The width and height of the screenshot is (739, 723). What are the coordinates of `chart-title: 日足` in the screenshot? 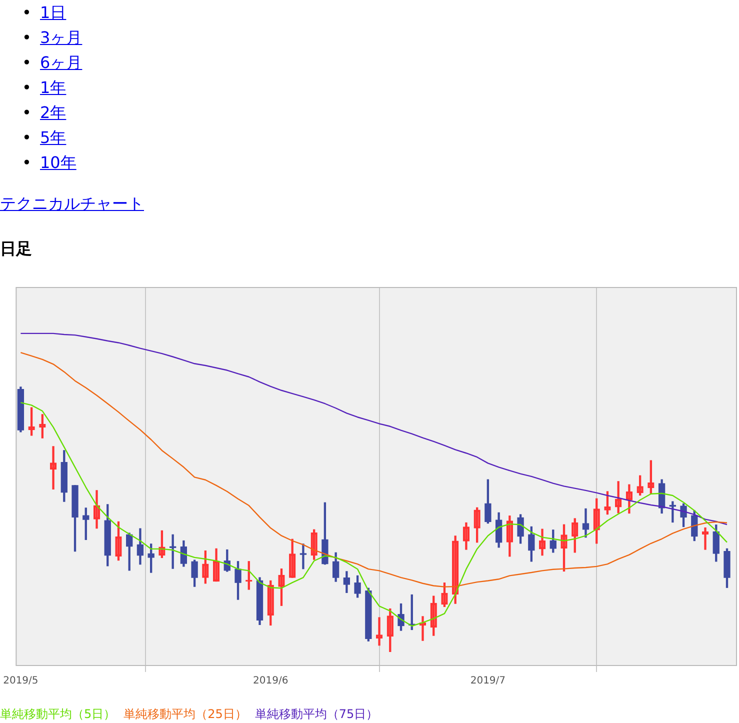 It's located at (16, 249).